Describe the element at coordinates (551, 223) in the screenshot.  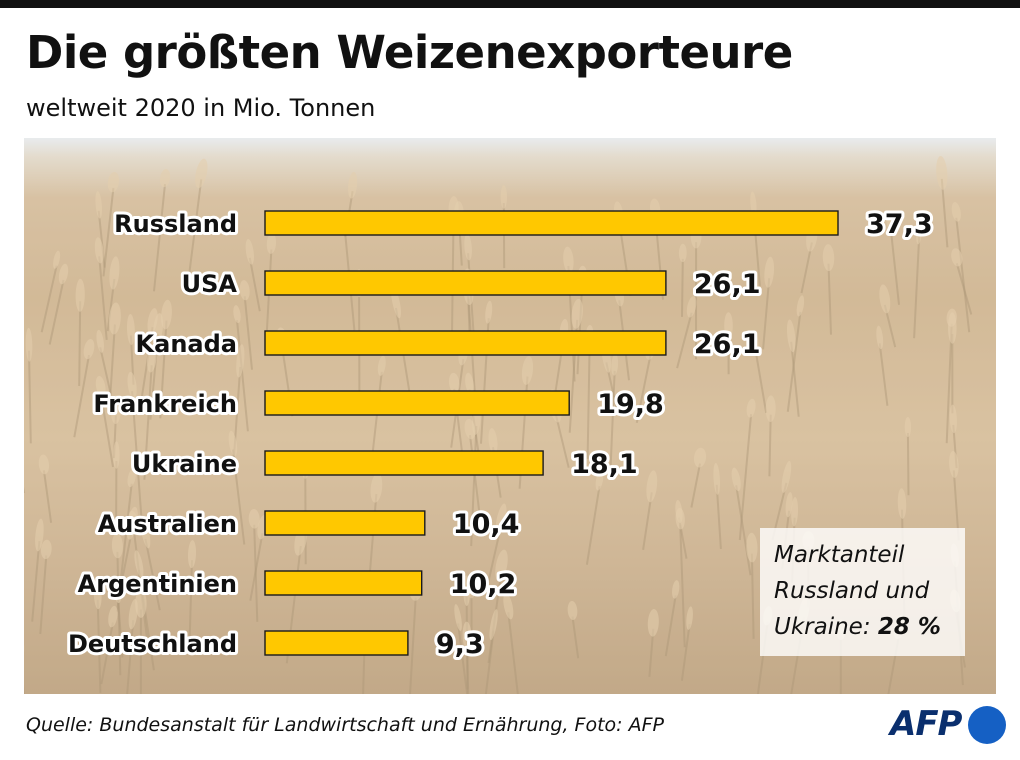
I see `bar-russland` at that location.